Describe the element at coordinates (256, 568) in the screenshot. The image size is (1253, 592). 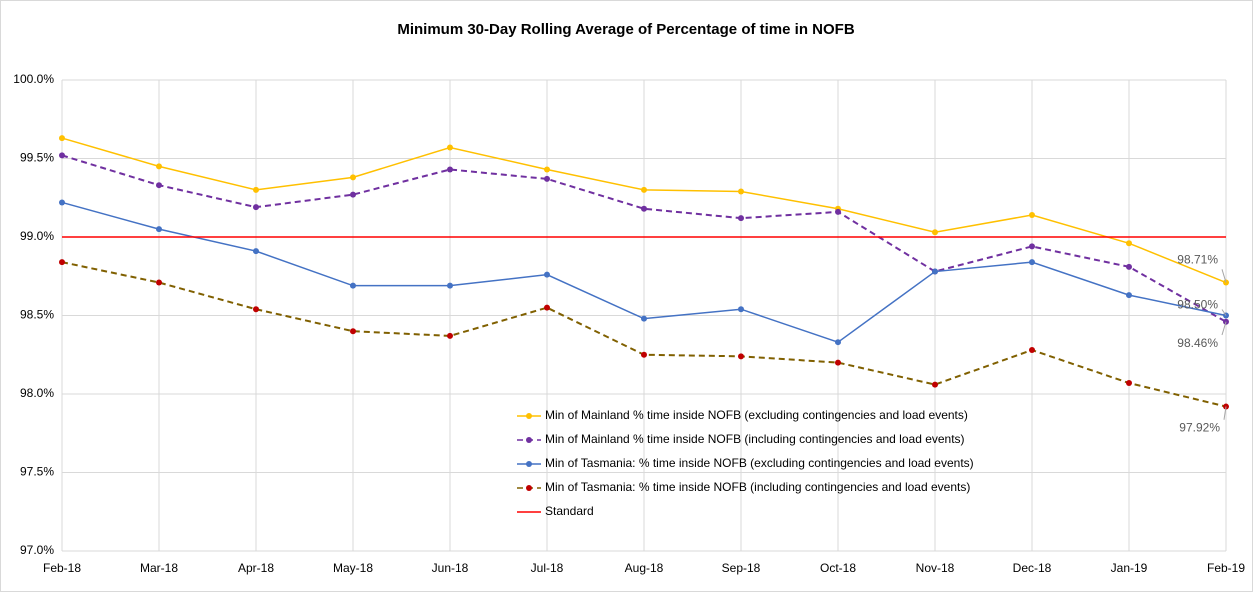
I see `x-tick-label: Apr-18` at that location.